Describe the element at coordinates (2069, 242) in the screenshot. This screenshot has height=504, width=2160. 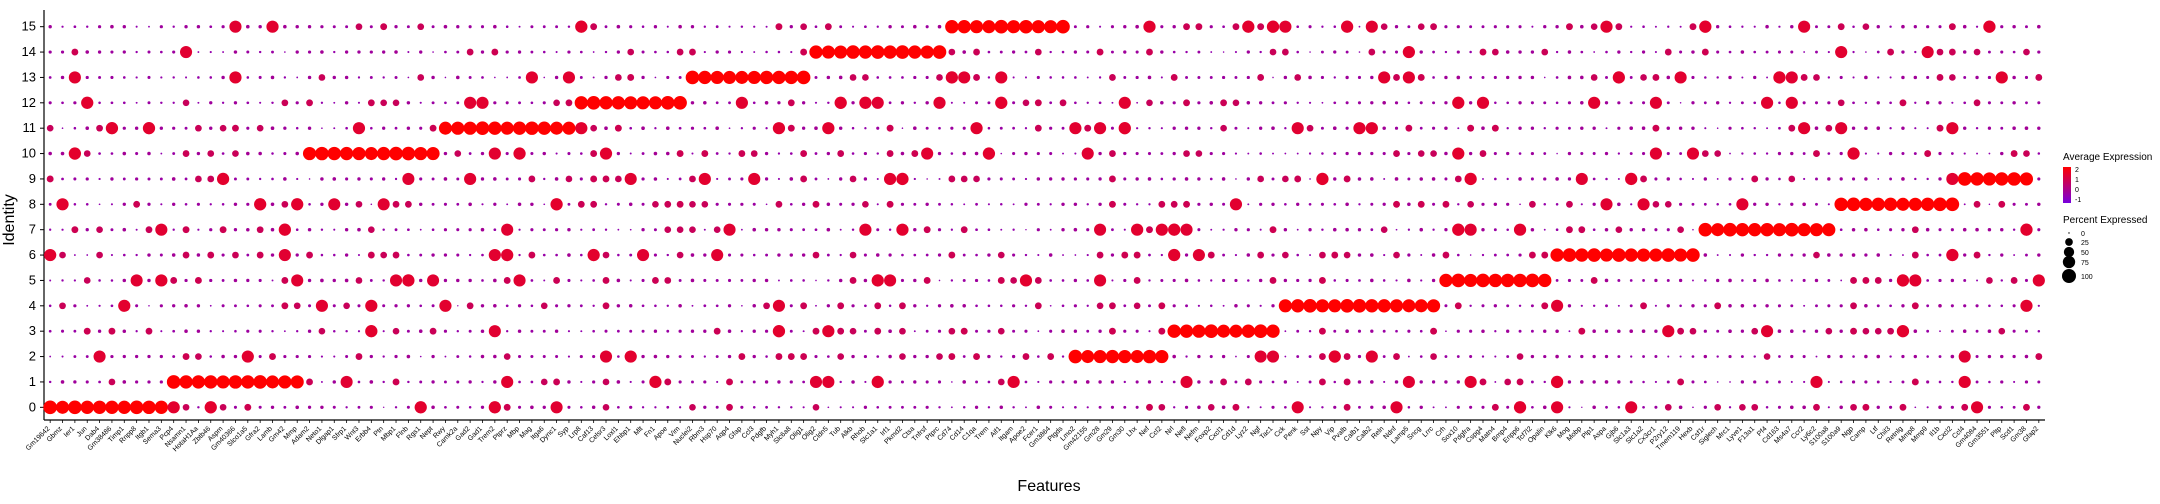
I see `size-legend-dot` at that location.